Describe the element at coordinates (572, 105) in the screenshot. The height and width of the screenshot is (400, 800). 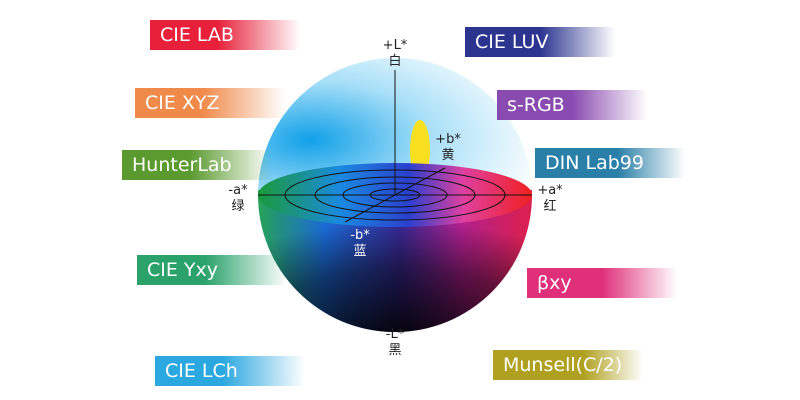
I see `banner: s-RGB` at that location.